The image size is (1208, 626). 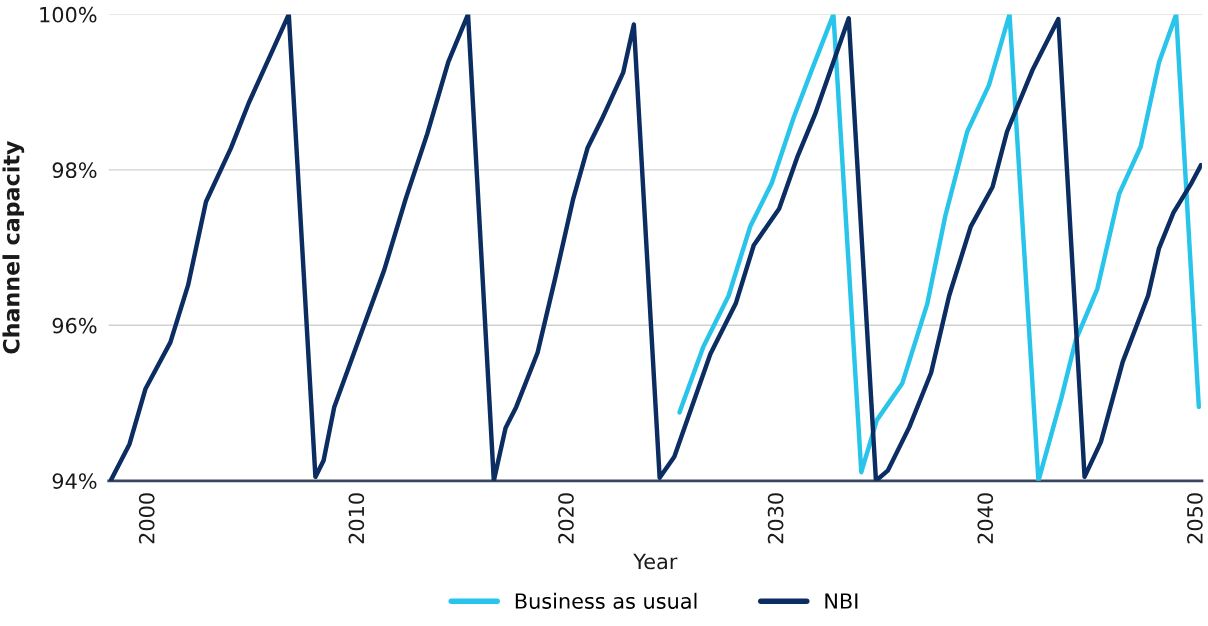 I want to click on y-axis-title: Channel capacity, so click(x=13, y=247).